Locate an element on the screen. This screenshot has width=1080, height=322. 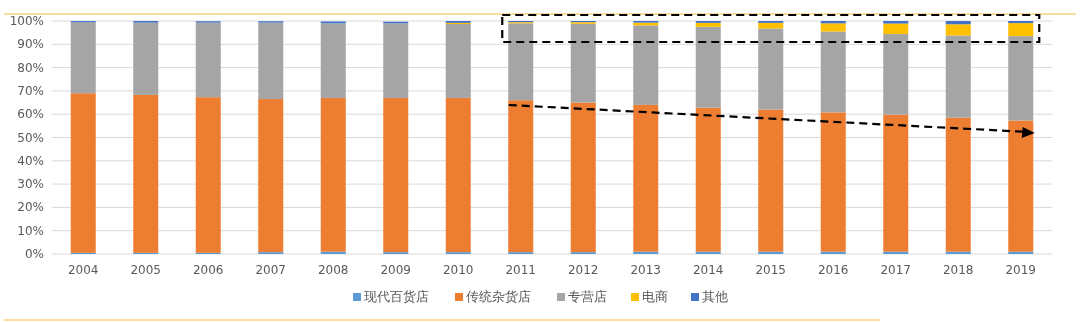
x-tick-label: 2014 is located at coordinates (708, 270).